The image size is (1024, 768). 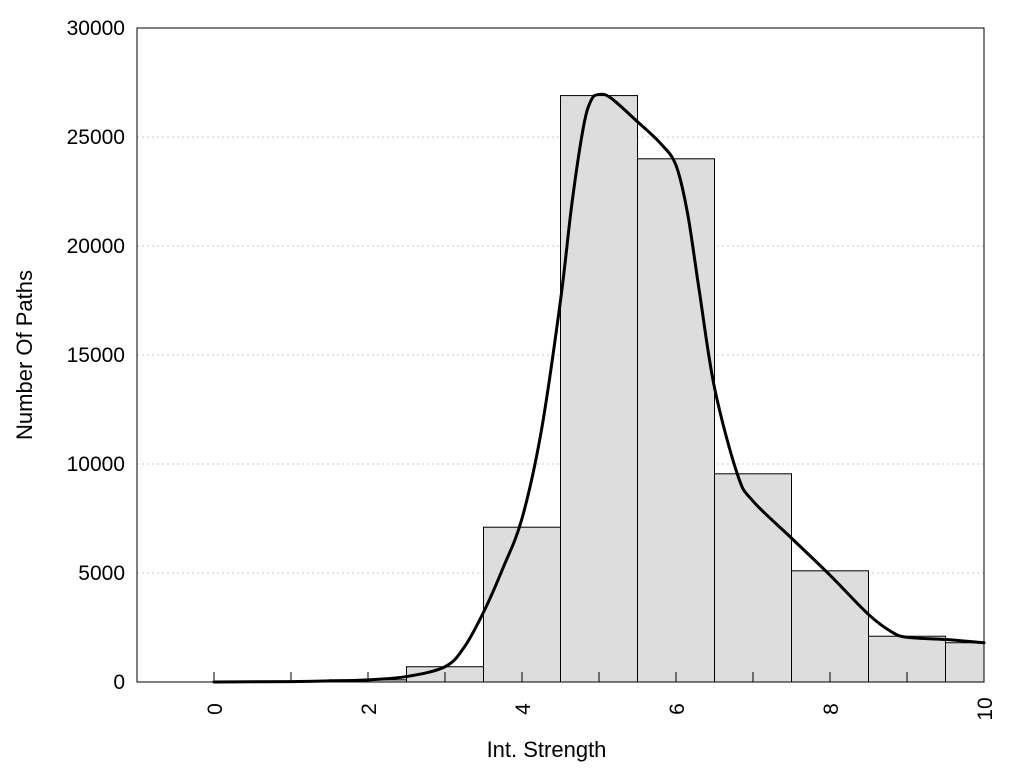 What do you see at coordinates (547, 749) in the screenshot?
I see `x-axis-label: Int. Strength` at bounding box center [547, 749].